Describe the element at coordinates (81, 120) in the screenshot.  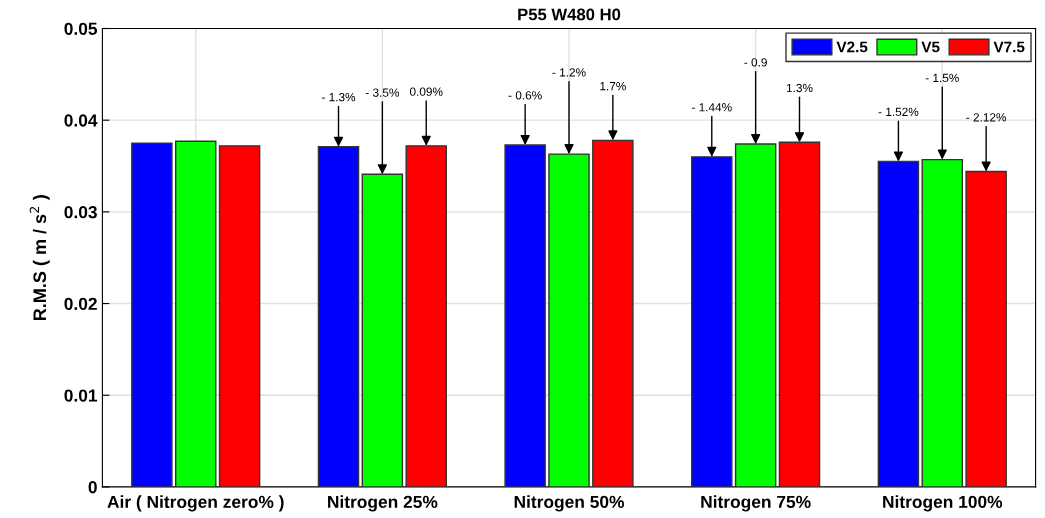
I see `y-tick-label: 0.04` at that location.